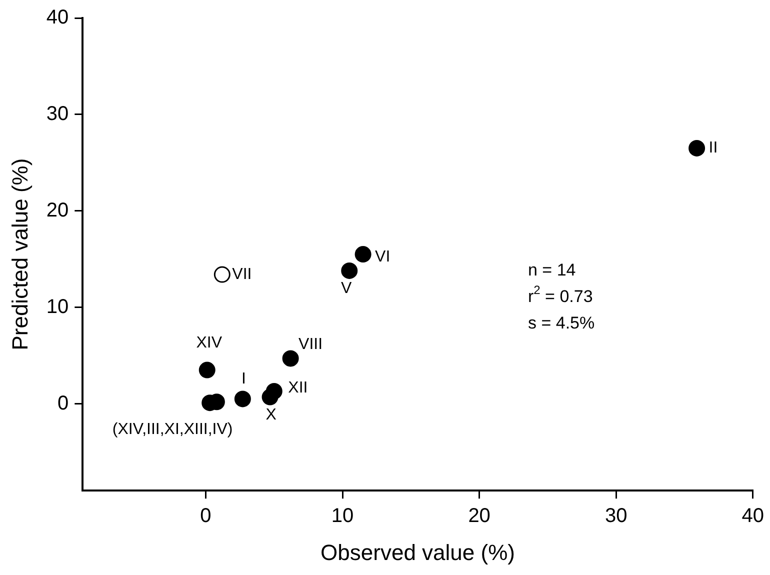  I want to click on y-tick-label: 30, so click(57, 113).